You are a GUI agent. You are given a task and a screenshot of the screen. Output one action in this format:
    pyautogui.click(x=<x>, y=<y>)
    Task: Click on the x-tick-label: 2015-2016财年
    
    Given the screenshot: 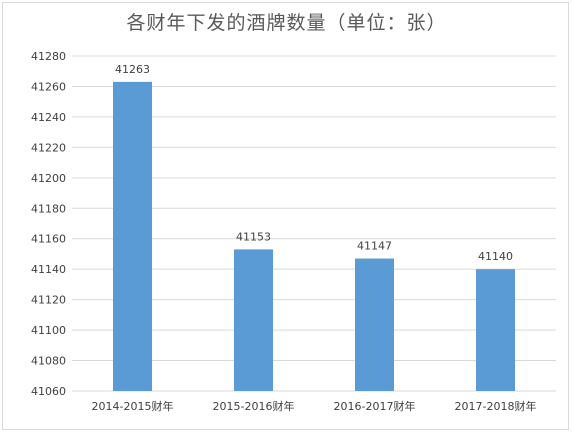 What is the action you would take?
    pyautogui.click(x=254, y=406)
    